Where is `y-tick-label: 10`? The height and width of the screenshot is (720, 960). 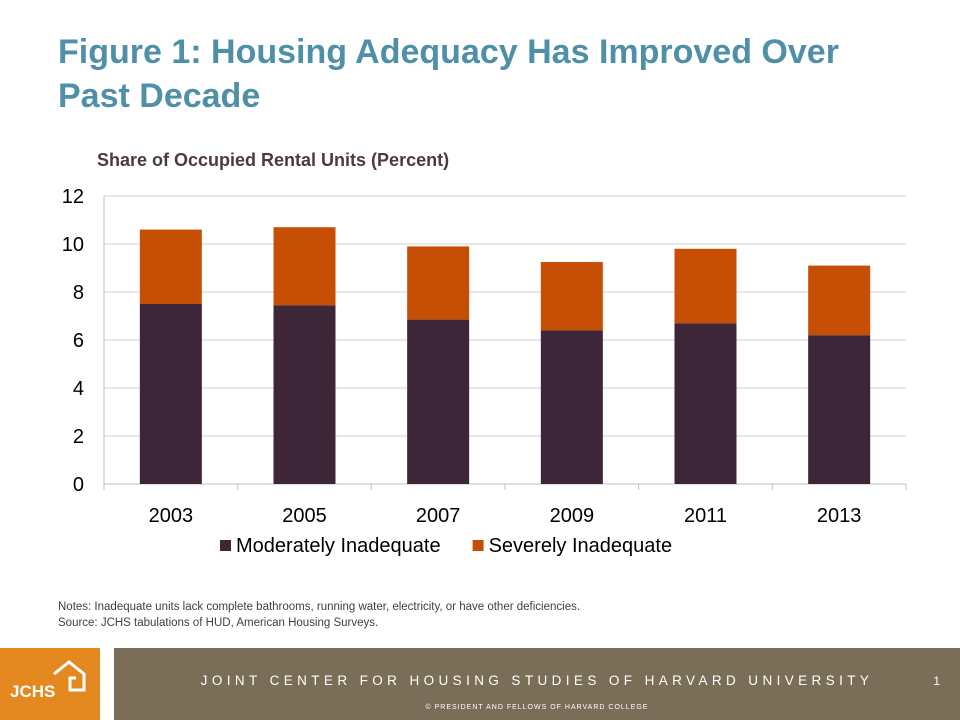 y-tick-label: 10 is located at coordinates (73, 245).